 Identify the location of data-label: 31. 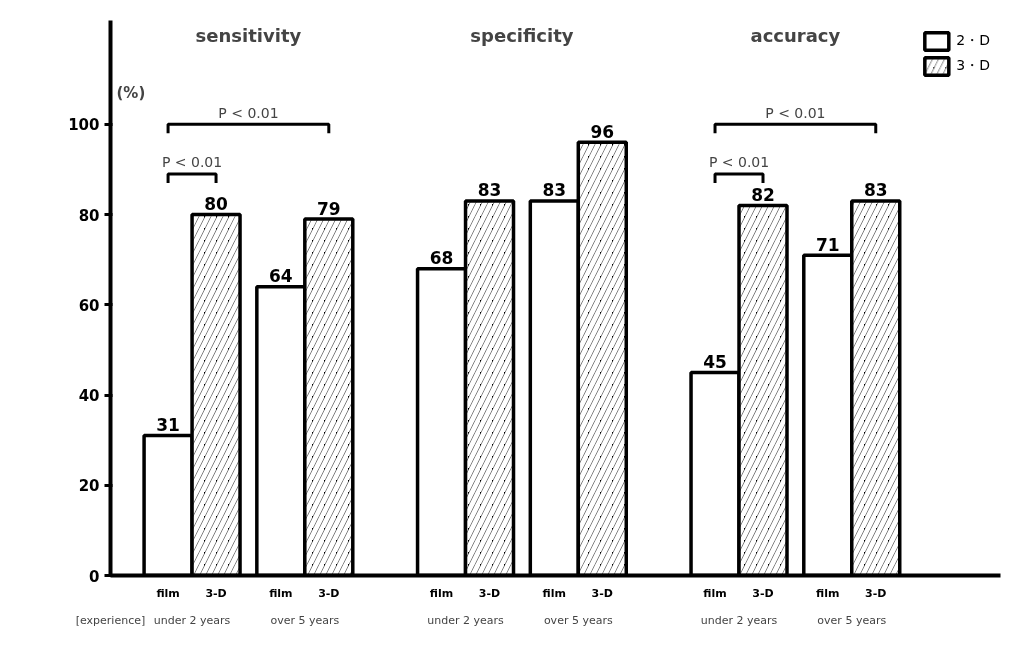
(168, 425).